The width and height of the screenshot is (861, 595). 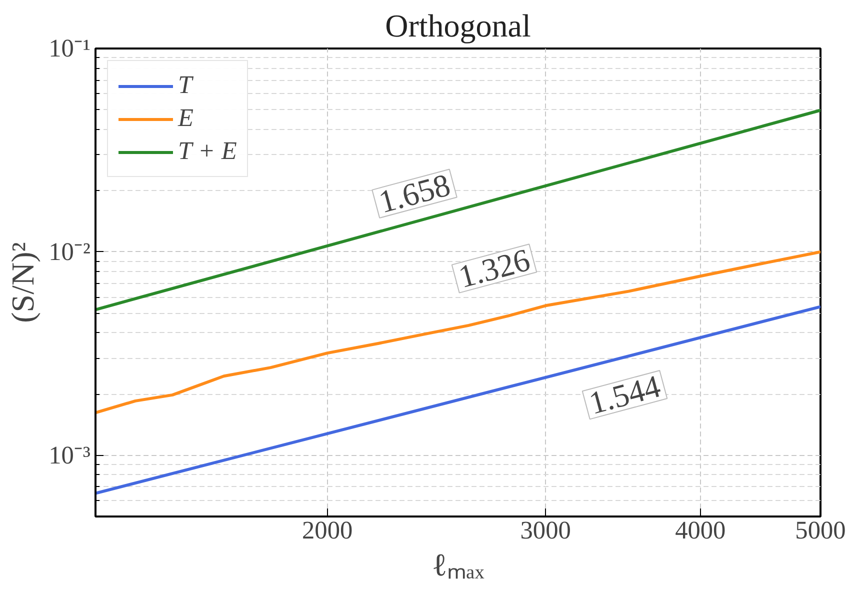 What do you see at coordinates (494, 268) in the screenshot?
I see `annotation: 1.326` at bounding box center [494, 268].